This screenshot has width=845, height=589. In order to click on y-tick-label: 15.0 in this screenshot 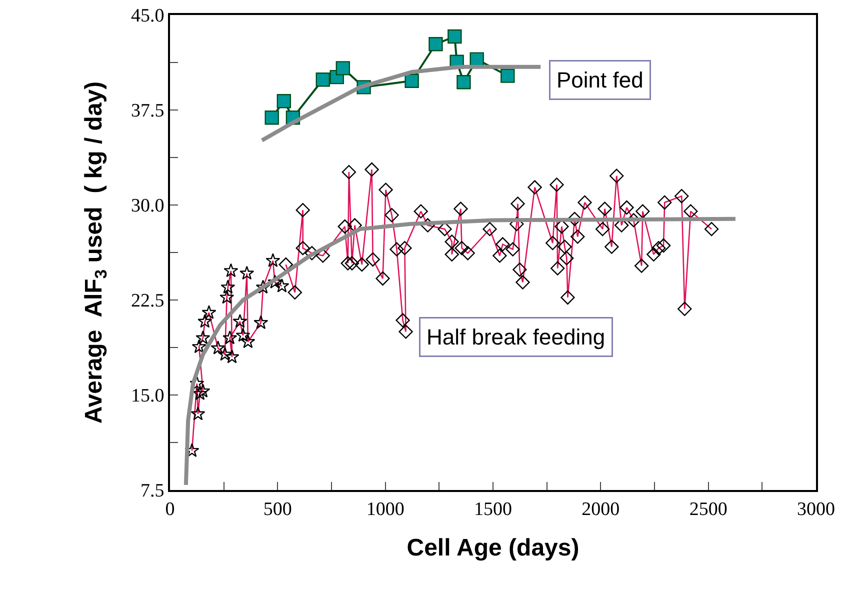, I will do `click(147, 396)`.